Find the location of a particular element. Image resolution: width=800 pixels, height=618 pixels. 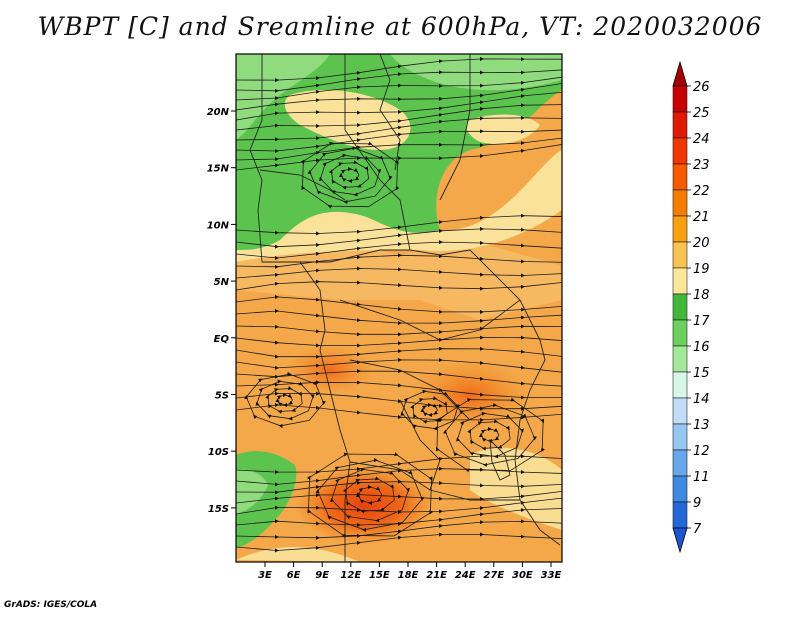

lon-tick-label: 33E is located at coordinates (551, 575).